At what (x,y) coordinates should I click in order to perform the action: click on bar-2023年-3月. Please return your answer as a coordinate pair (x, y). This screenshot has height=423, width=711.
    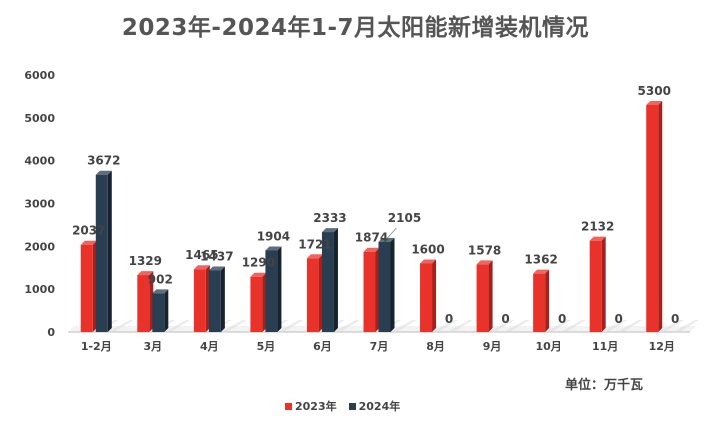
    Looking at the image, I should click on (143, 303).